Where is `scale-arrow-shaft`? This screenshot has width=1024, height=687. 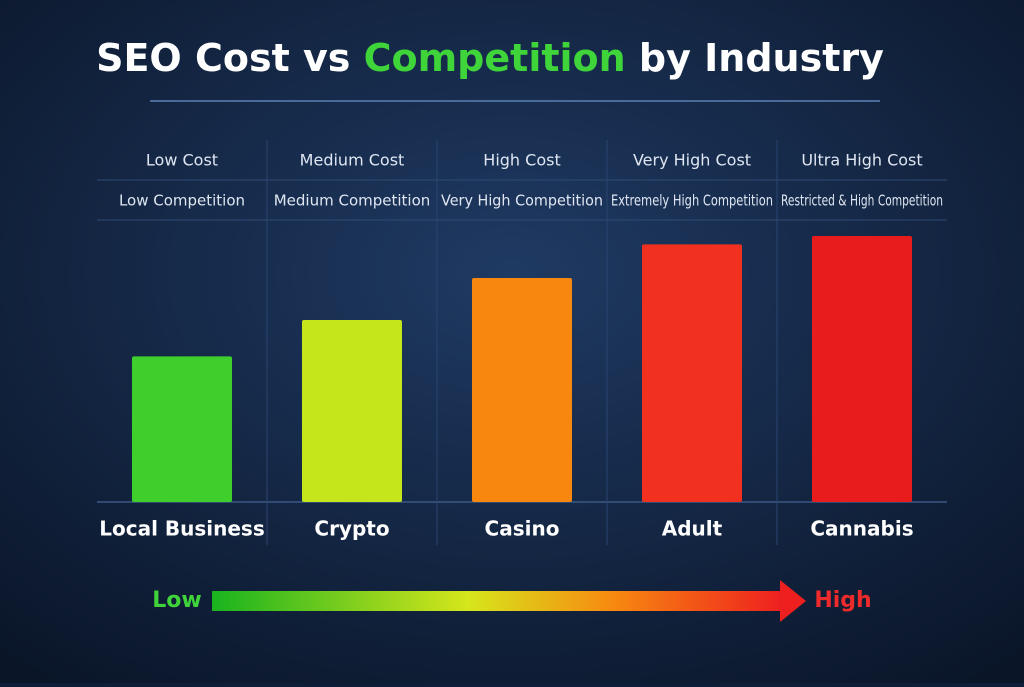
scale-arrow-shaft is located at coordinates (497, 601).